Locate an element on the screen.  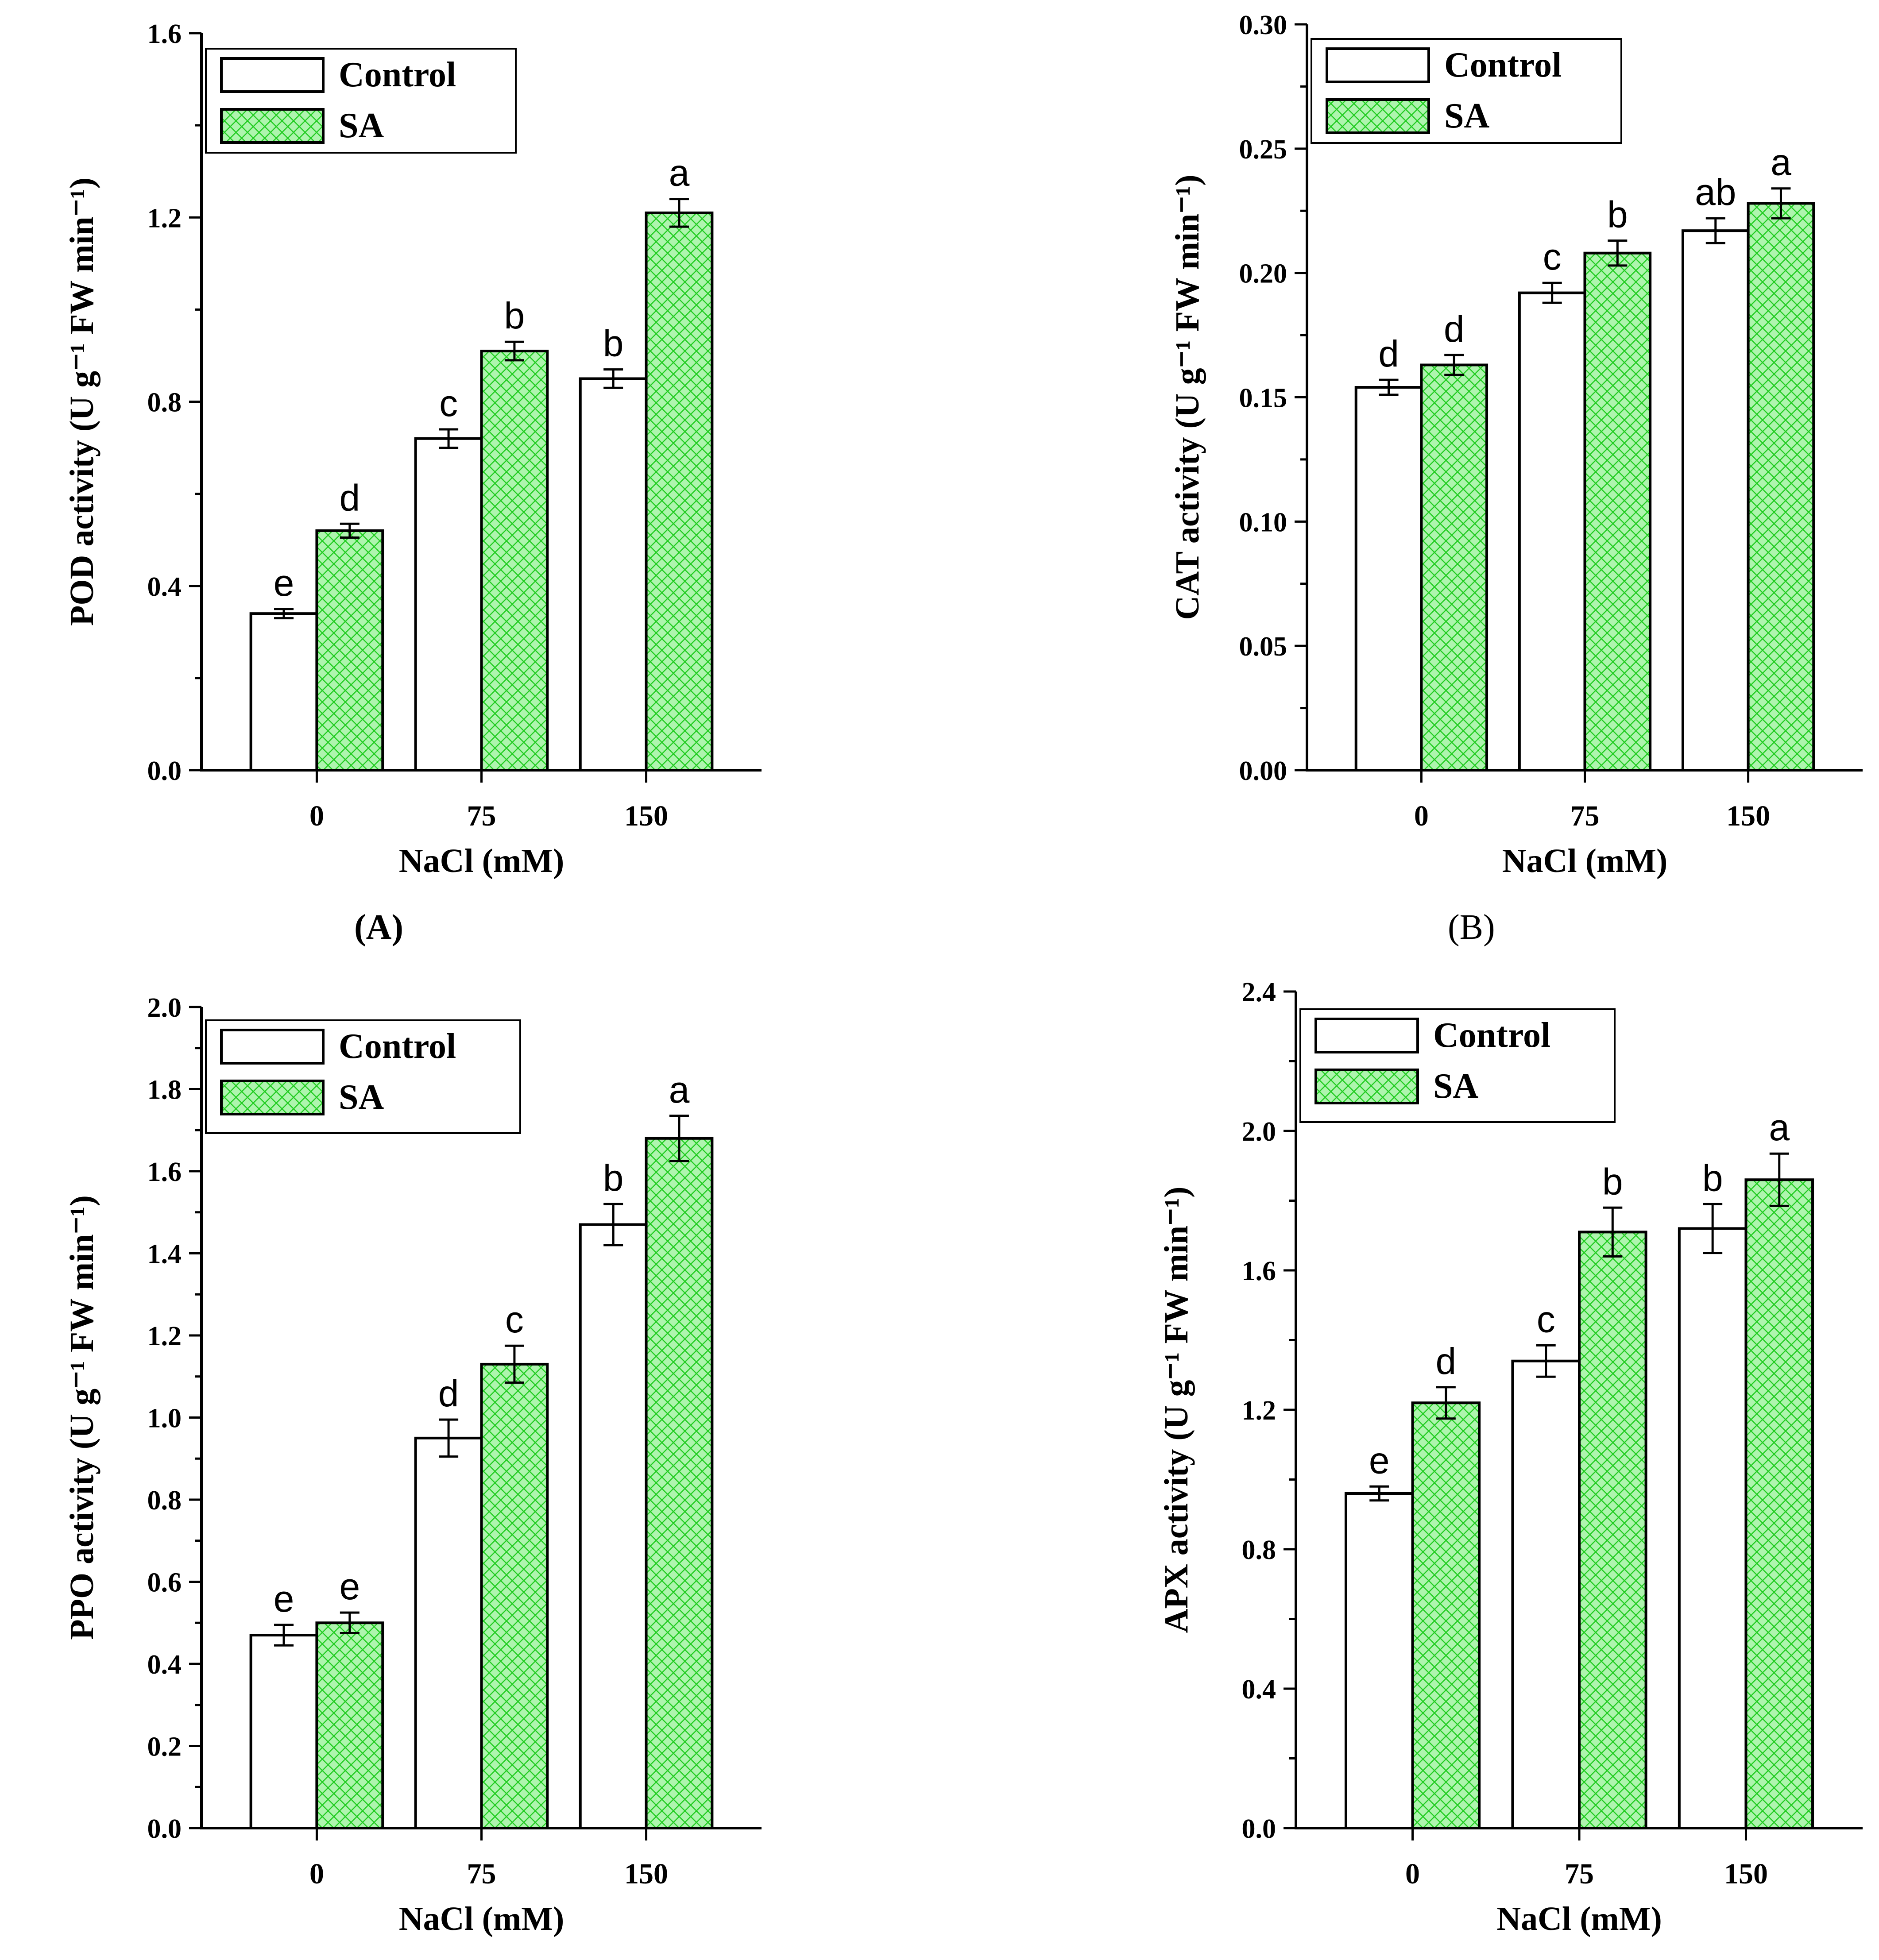
y-axis-title: APX activity (U g⁻¹ FW min⁻¹) is located at coordinates (1176, 1410).